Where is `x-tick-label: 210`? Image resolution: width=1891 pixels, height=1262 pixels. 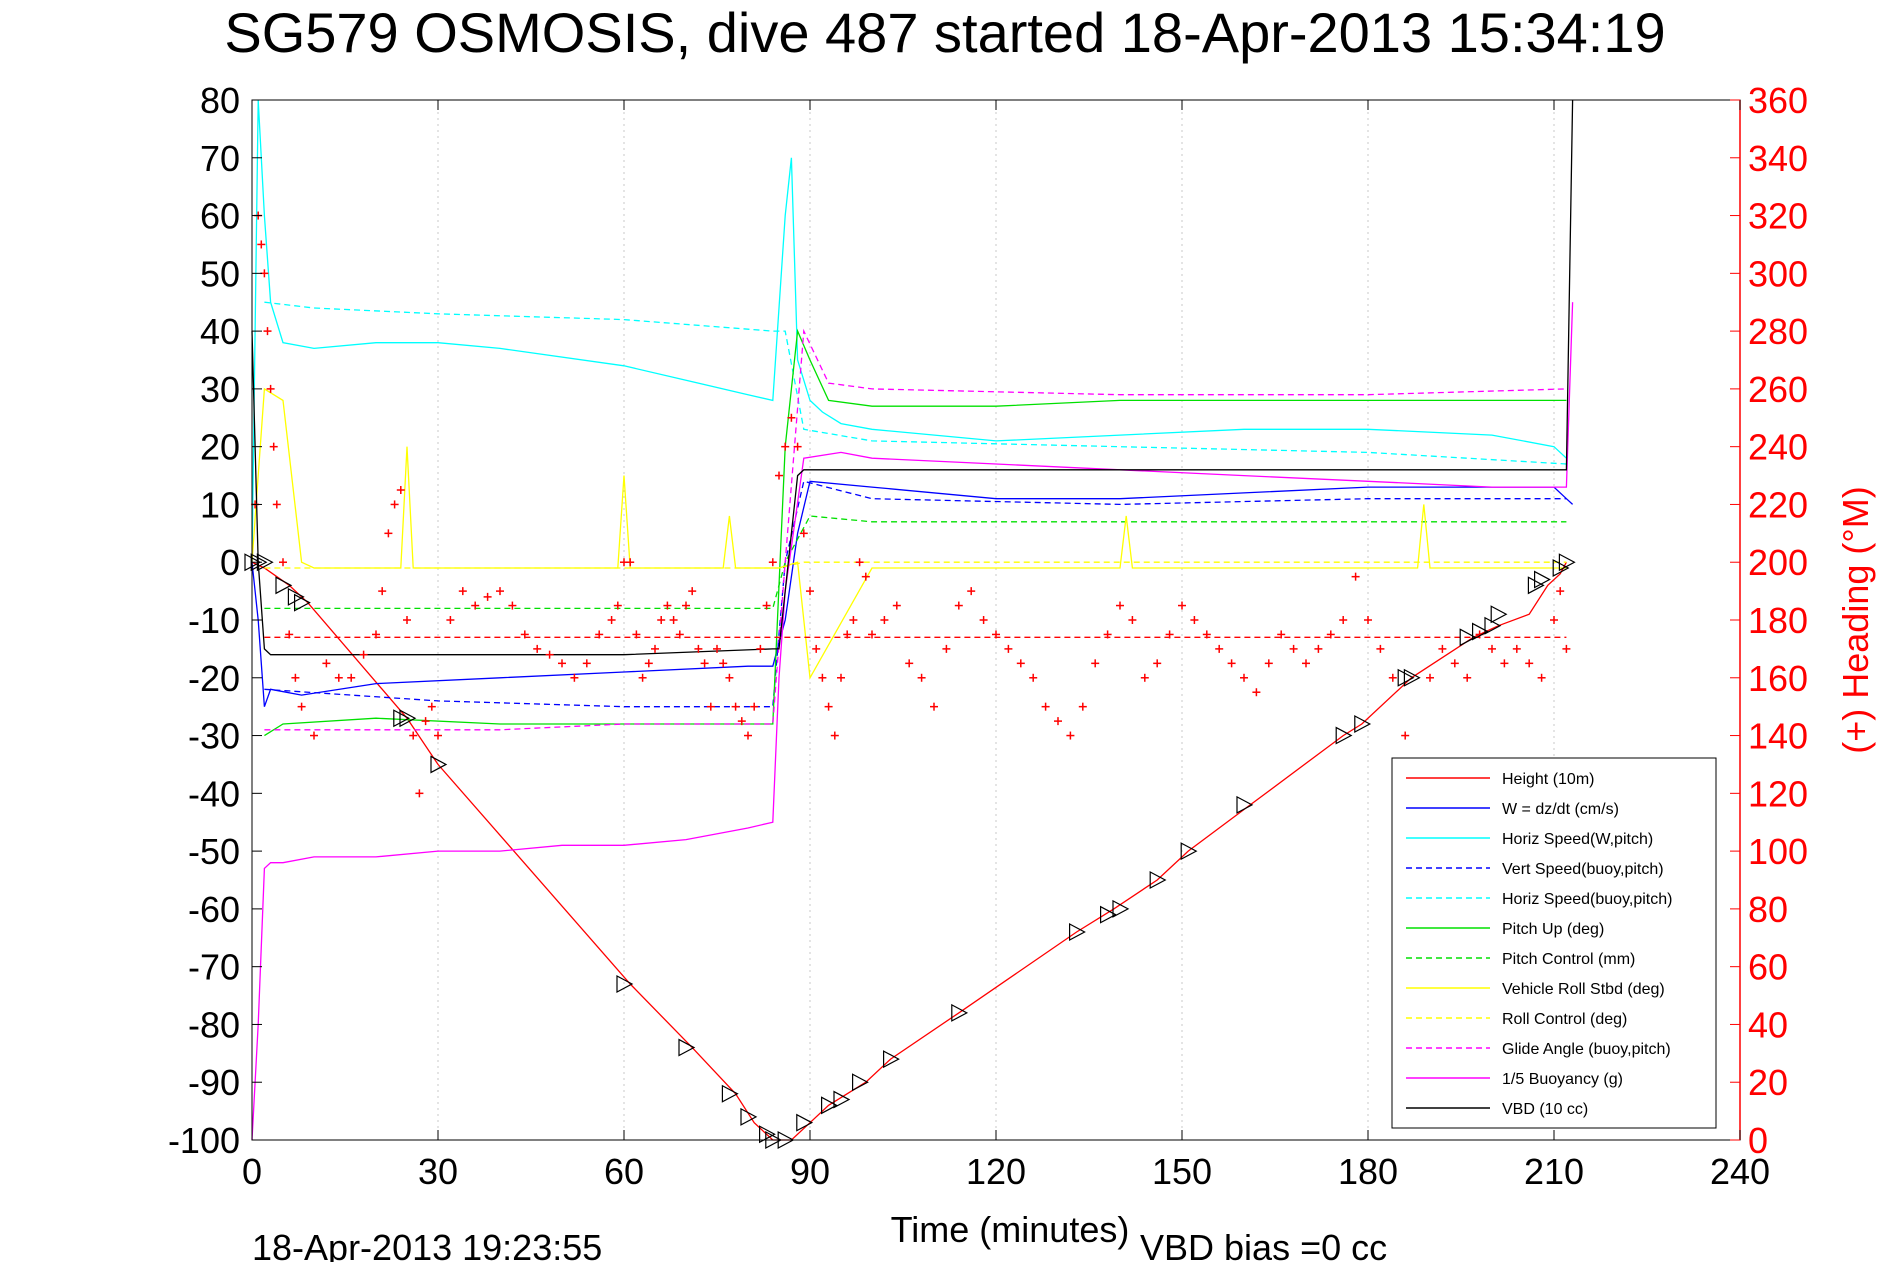
x-tick-label: 210 is located at coordinates (1554, 1171).